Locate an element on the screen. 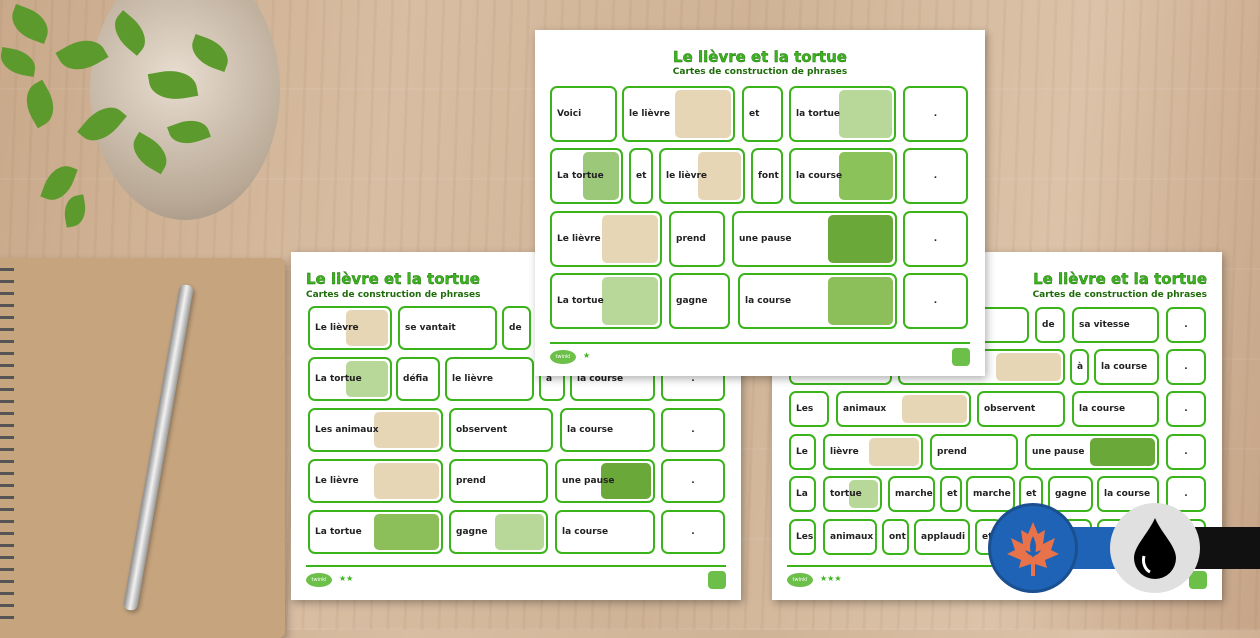 Image resolution: width=1260 pixels, height=638 pixels. sentence-card: applaudi is located at coordinates (942, 537).